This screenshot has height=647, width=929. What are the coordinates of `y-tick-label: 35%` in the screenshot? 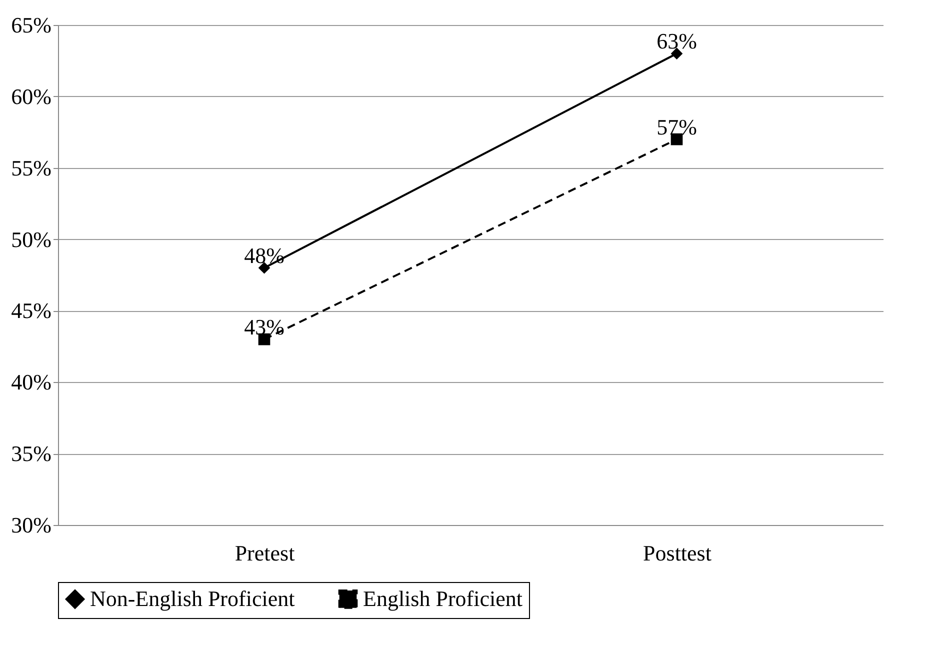 It's located at (31, 453).